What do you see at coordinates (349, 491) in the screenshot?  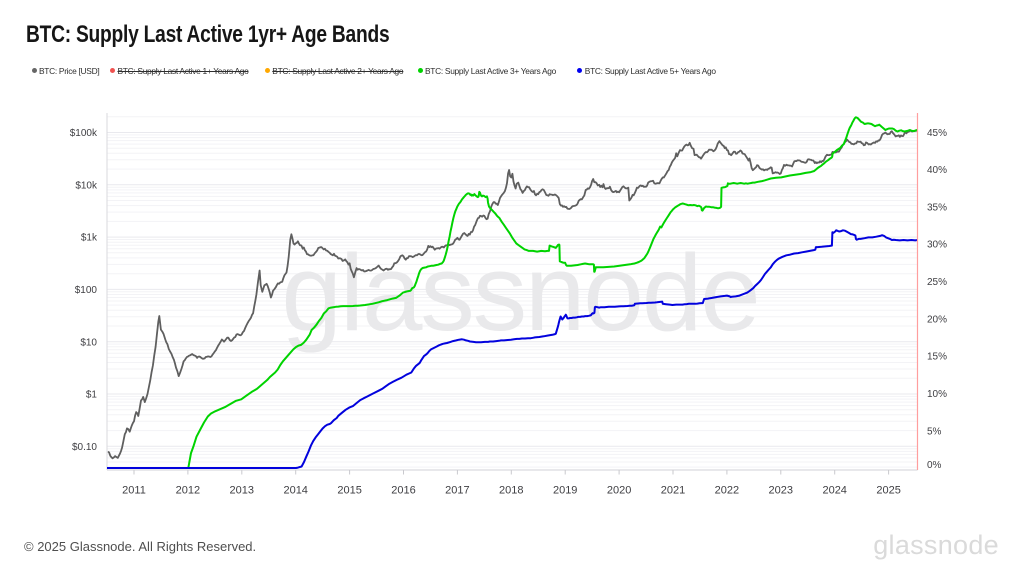 I see `svg-text: 2015` at bounding box center [349, 491].